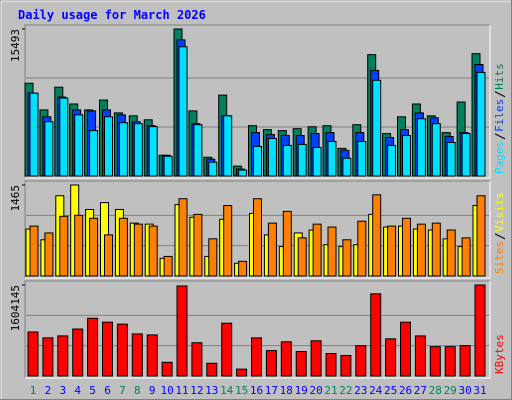  I want to click on x-tick-label: 6, so click(107, 390).